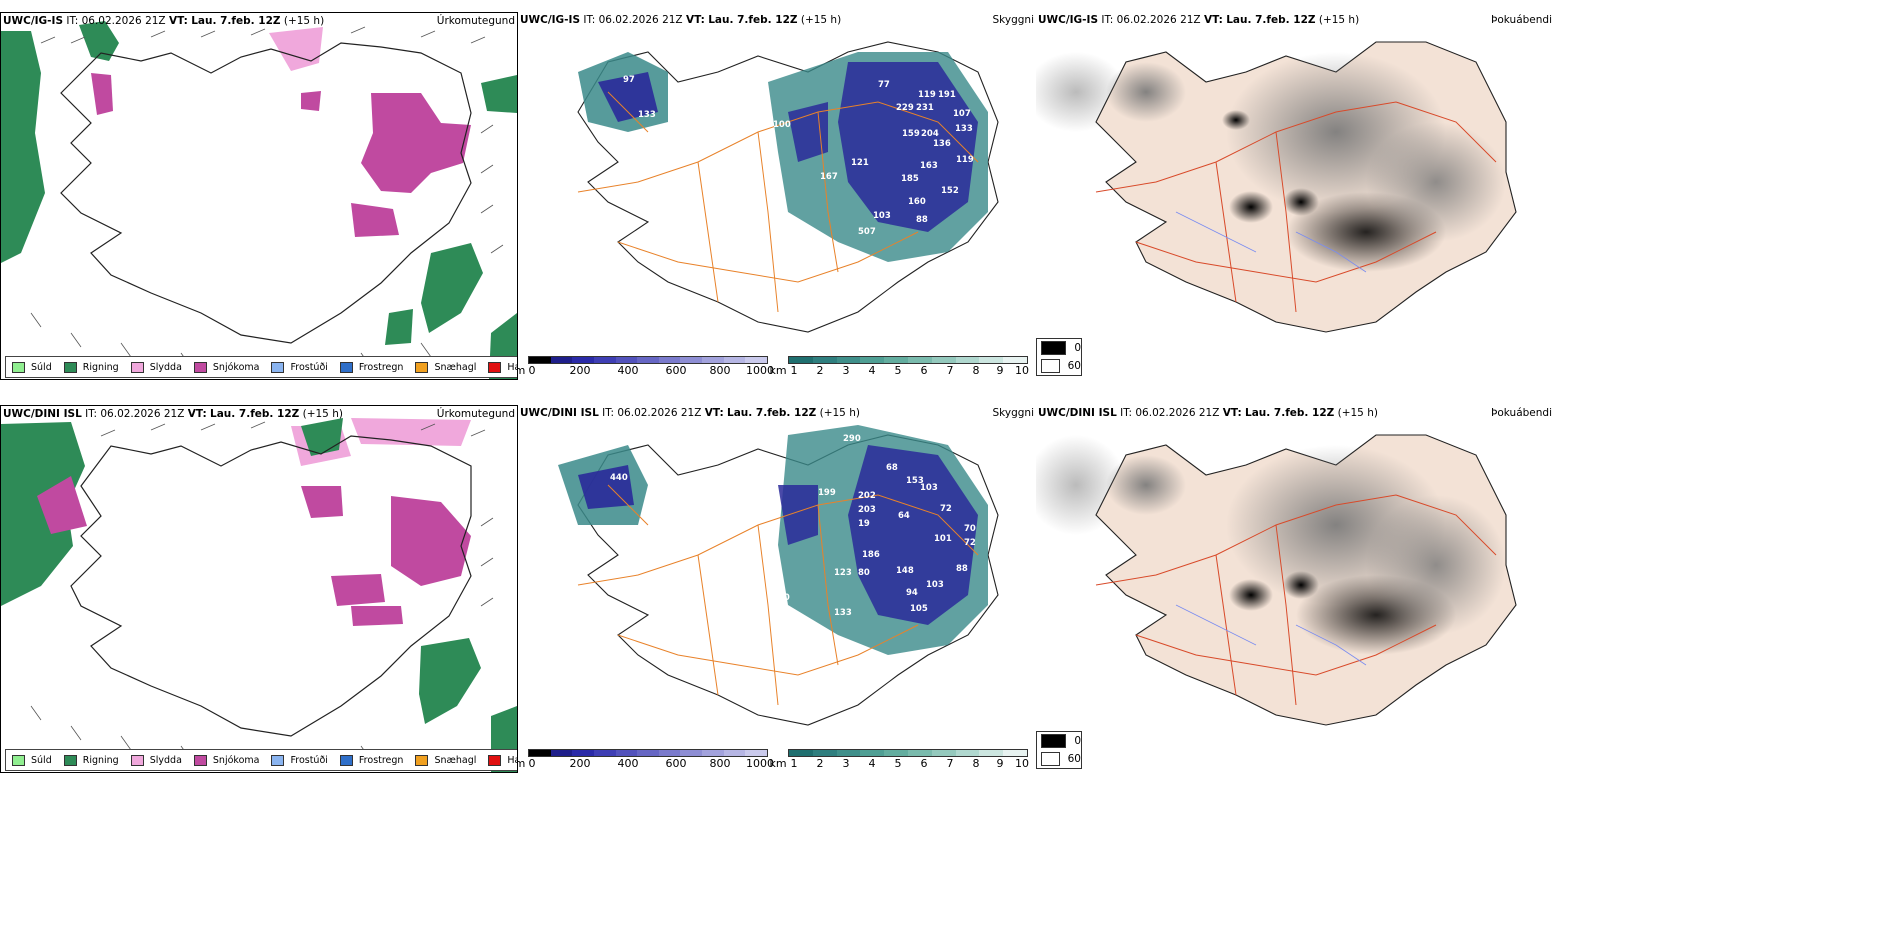  I want to click on tick: 2, so click(820, 763).